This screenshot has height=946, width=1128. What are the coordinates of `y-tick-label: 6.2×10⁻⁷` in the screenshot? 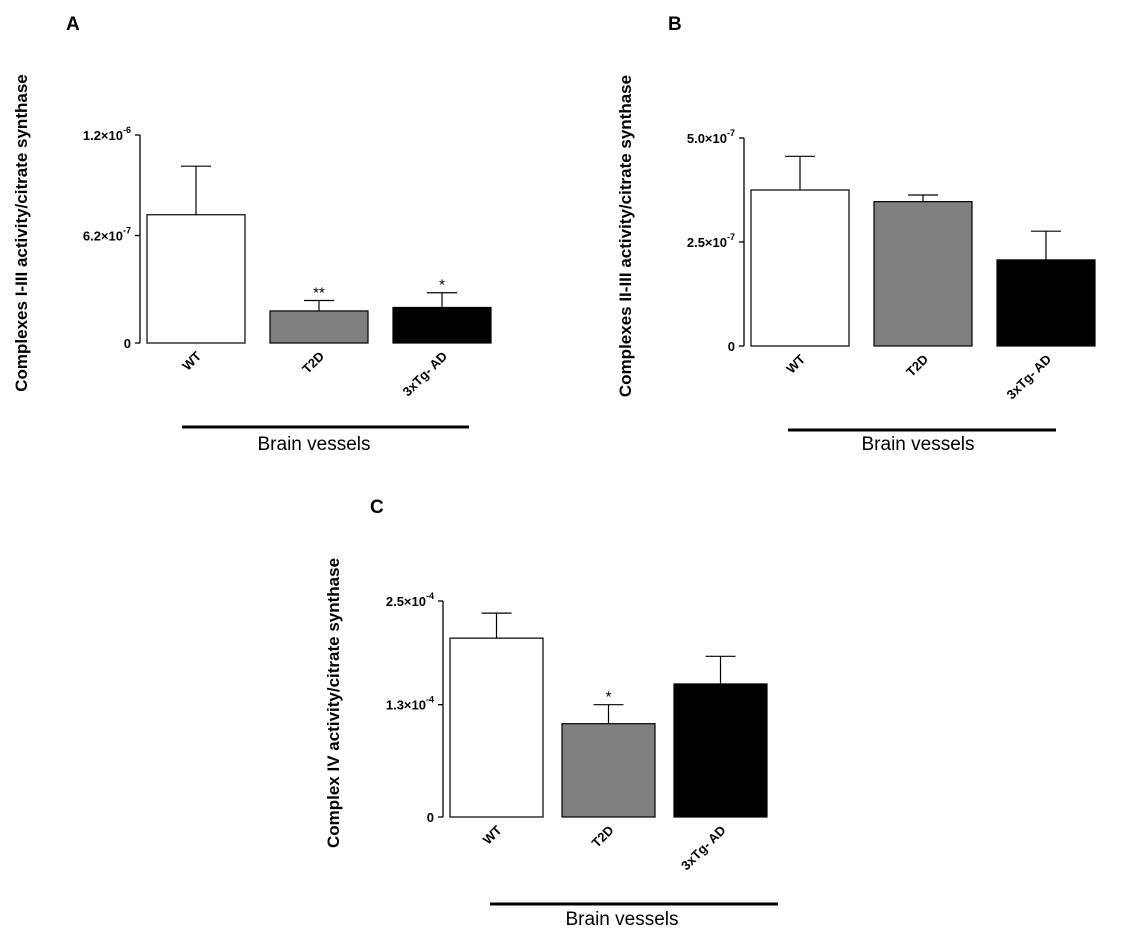 It's located at (107, 235).